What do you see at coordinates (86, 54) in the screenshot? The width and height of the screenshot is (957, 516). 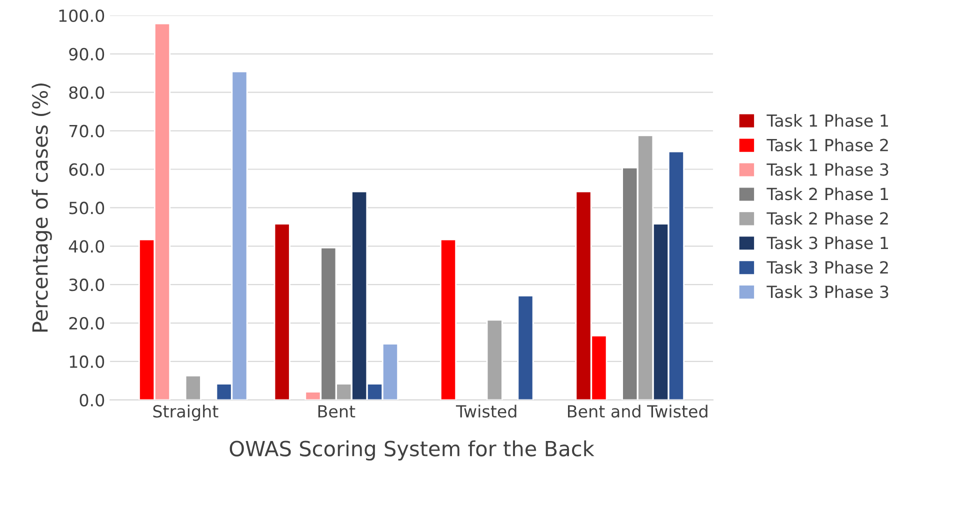 I see `y-tick-label: 90.0` at bounding box center [86, 54].